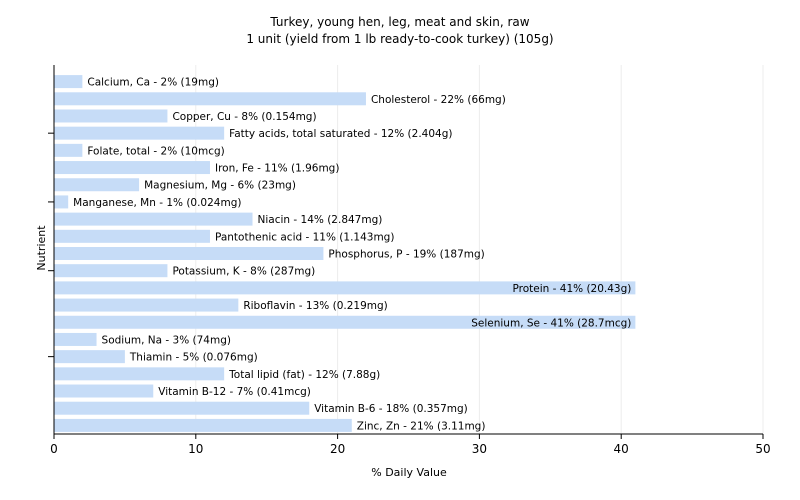  I want to click on y-axis-title: Nutrient, so click(41, 248).